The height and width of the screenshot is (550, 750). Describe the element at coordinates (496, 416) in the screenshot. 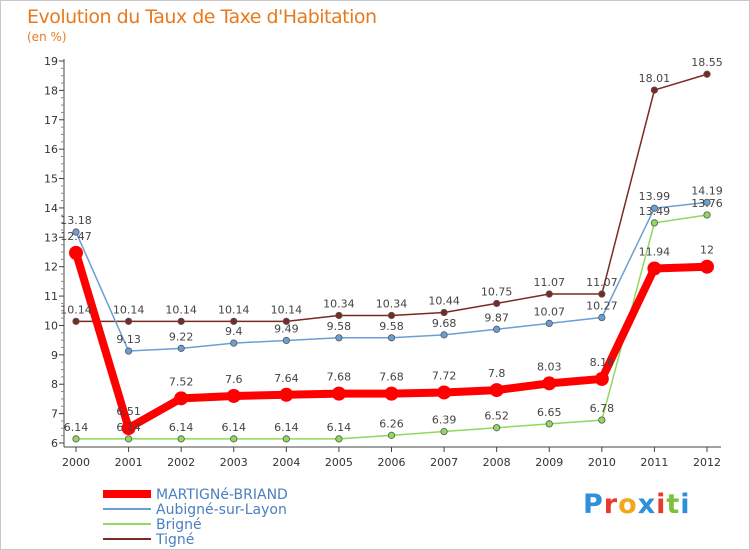

I see `data-label: 6.52` at that location.